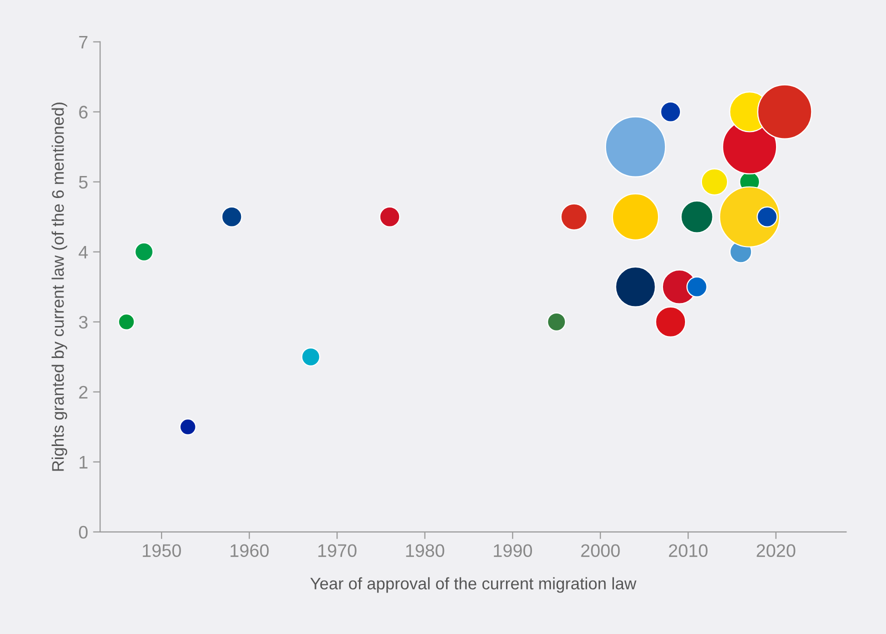 Image resolution: width=886 pixels, height=634 pixels. What do you see at coordinates (473, 585) in the screenshot?
I see `x-axis-title: Year of approval of the current migration law` at bounding box center [473, 585].